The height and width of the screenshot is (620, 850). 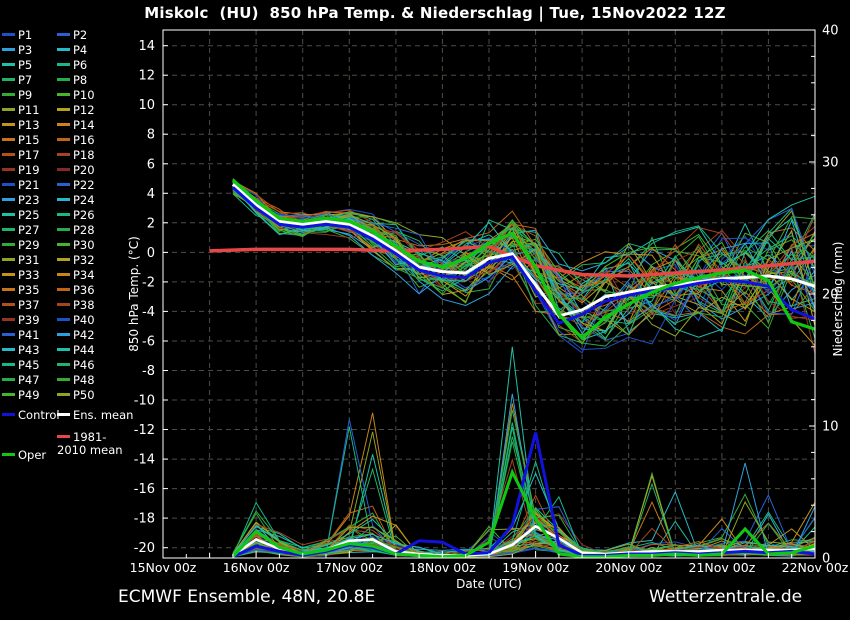 What do you see at coordinates (146, 105) in the screenshot?
I see `svg-text: 10` at bounding box center [146, 105].